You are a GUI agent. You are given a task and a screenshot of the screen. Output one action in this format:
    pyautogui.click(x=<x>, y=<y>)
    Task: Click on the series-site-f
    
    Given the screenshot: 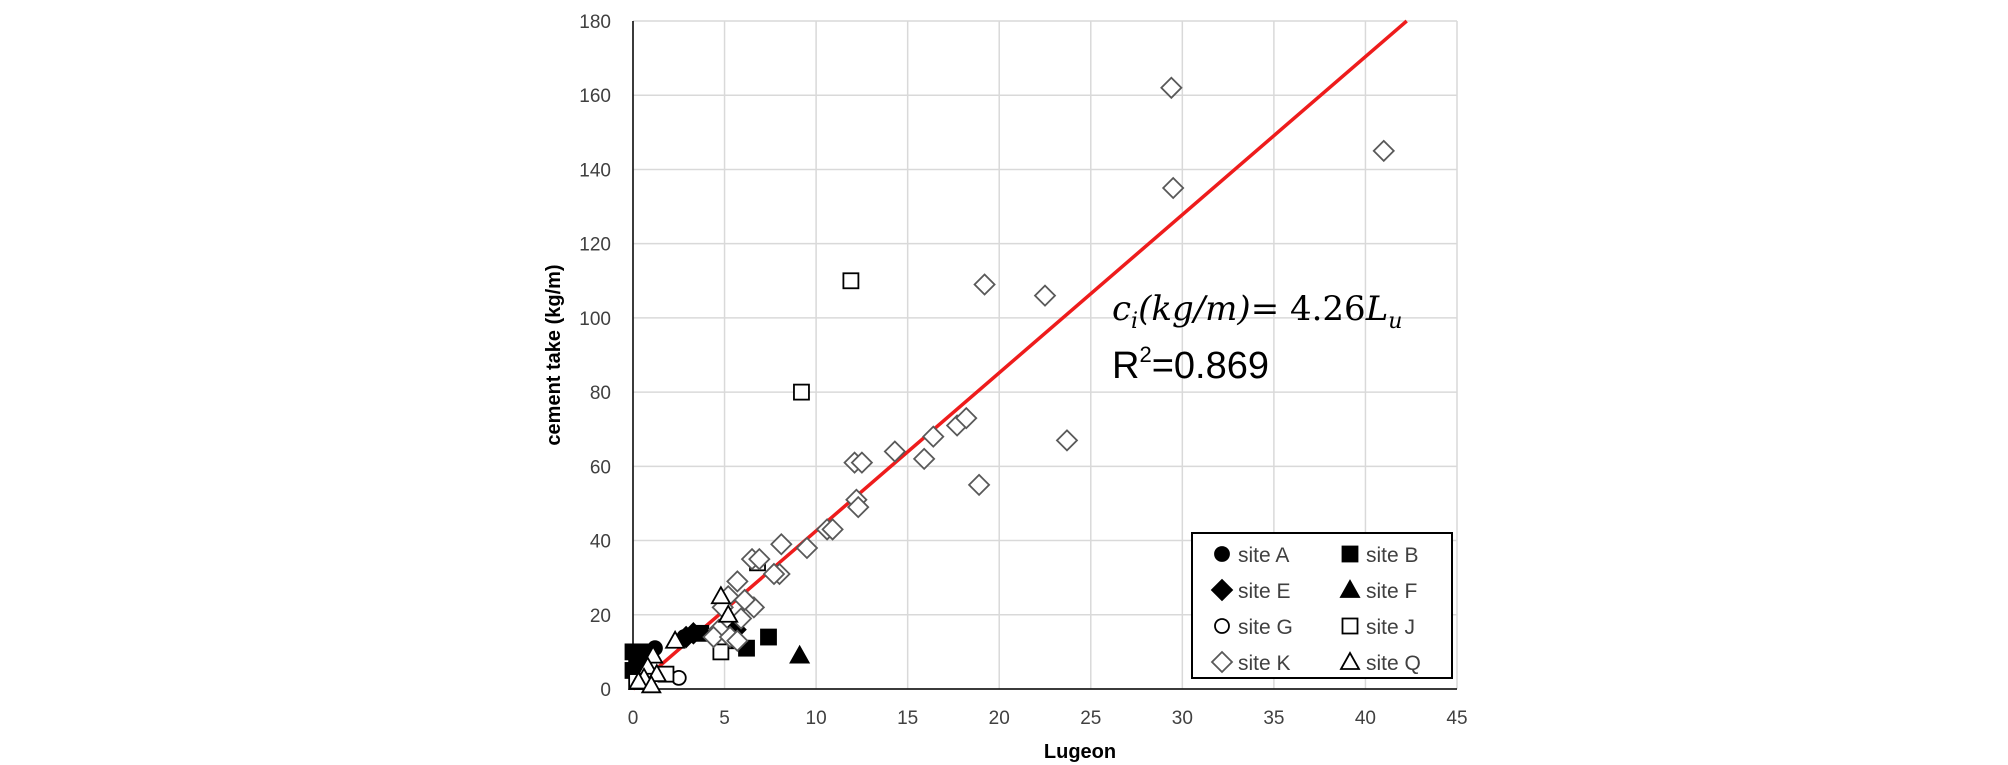 What is the action you would take?
    pyautogui.click(x=800, y=654)
    